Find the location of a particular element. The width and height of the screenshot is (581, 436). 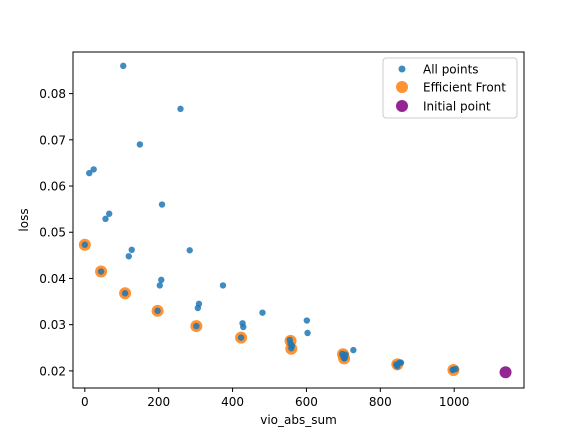

x-tick-label: 800 is located at coordinates (380, 402).